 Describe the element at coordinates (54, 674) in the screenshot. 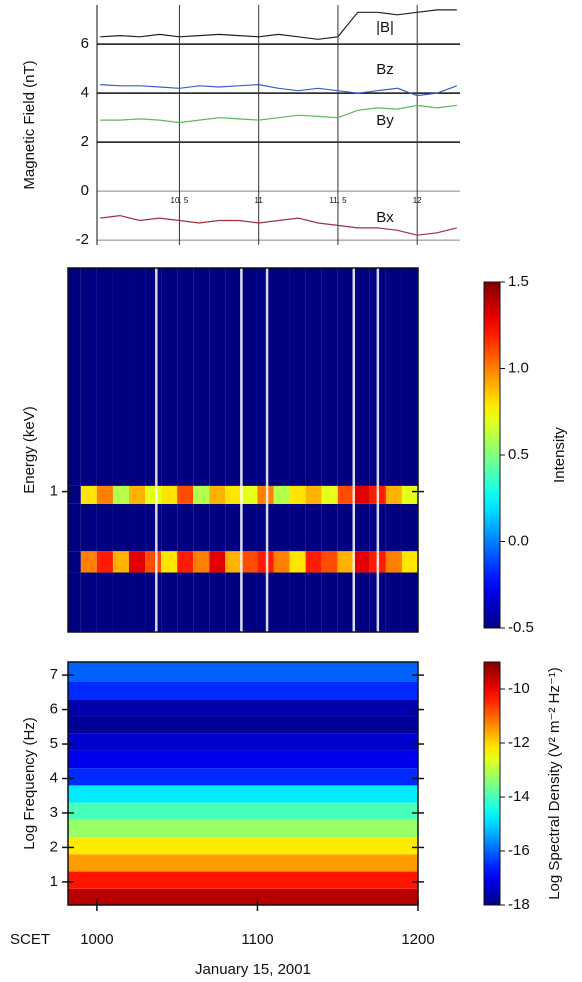

I see `y-tick-label: 7` at that location.